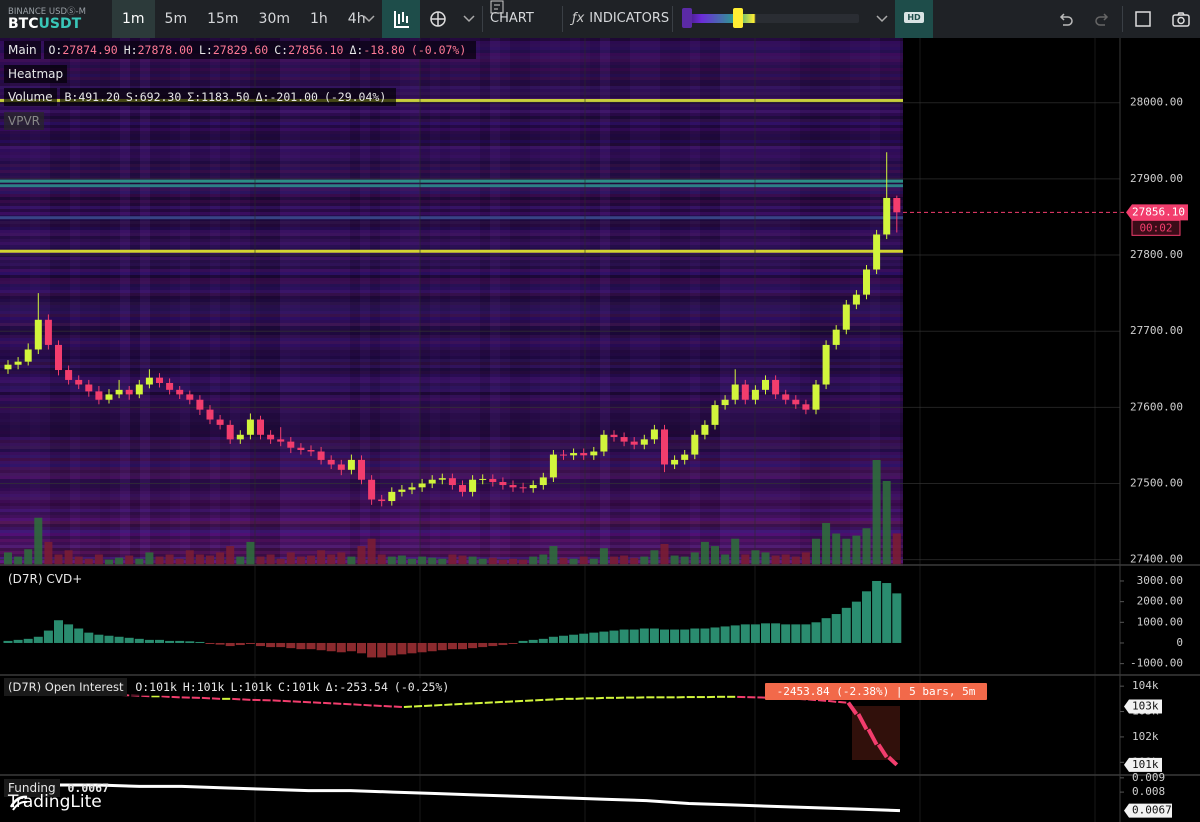 Image resolution: width=1200 pixels, height=822 pixels. What do you see at coordinates (22, 50) in the screenshot?
I see `pane-title: Main` at bounding box center [22, 50].